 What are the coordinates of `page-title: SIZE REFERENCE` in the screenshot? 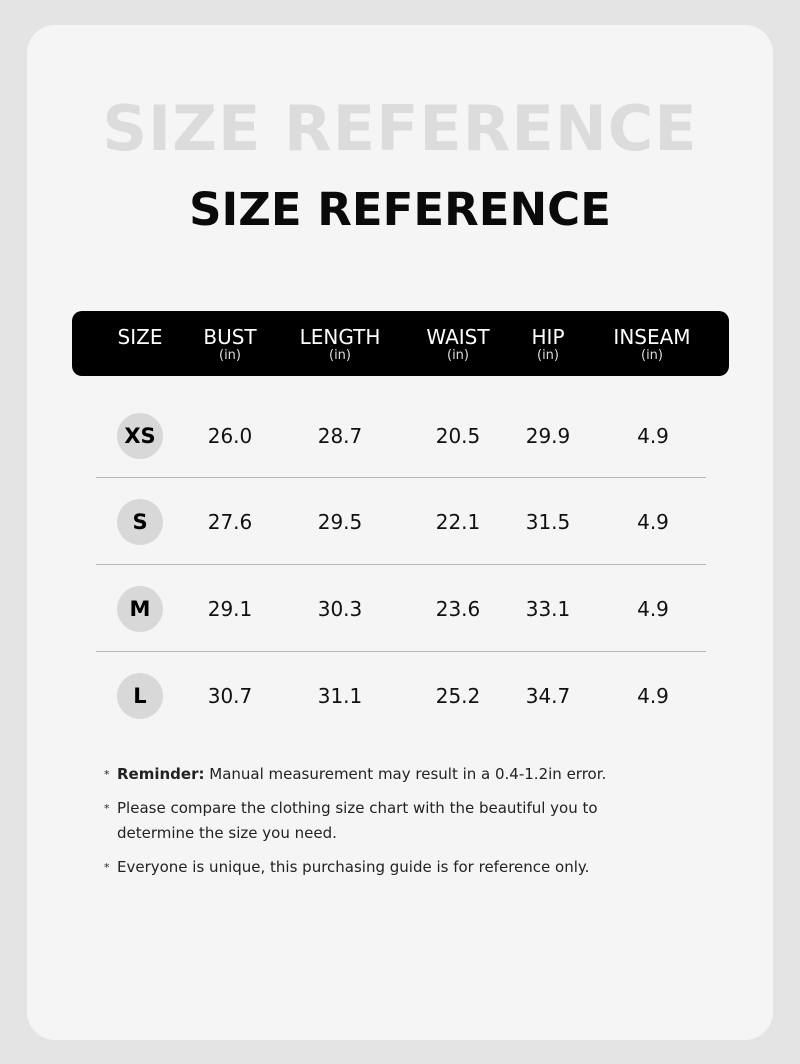 It's located at (400, 209).